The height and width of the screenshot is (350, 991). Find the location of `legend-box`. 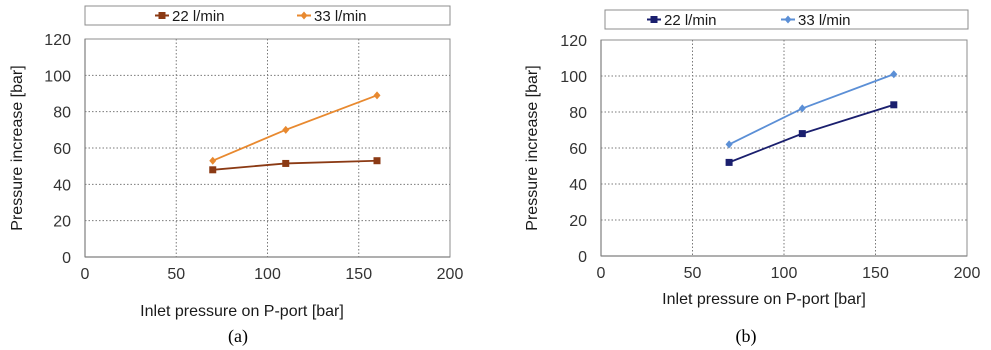

legend-box is located at coordinates (267, 15).